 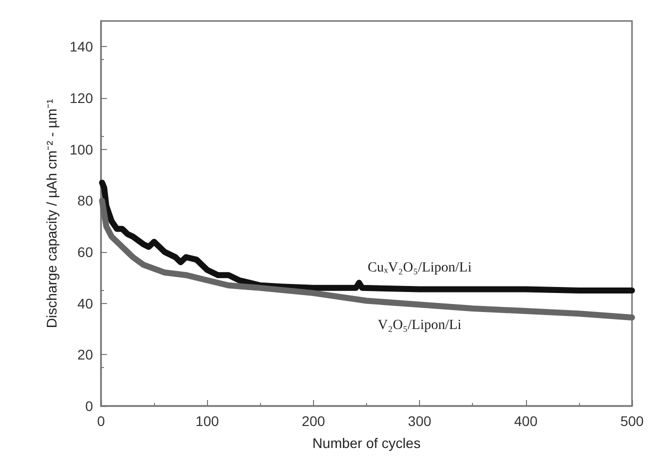 What do you see at coordinates (85, 354) in the screenshot?
I see `y-tick-label: 20` at bounding box center [85, 354].